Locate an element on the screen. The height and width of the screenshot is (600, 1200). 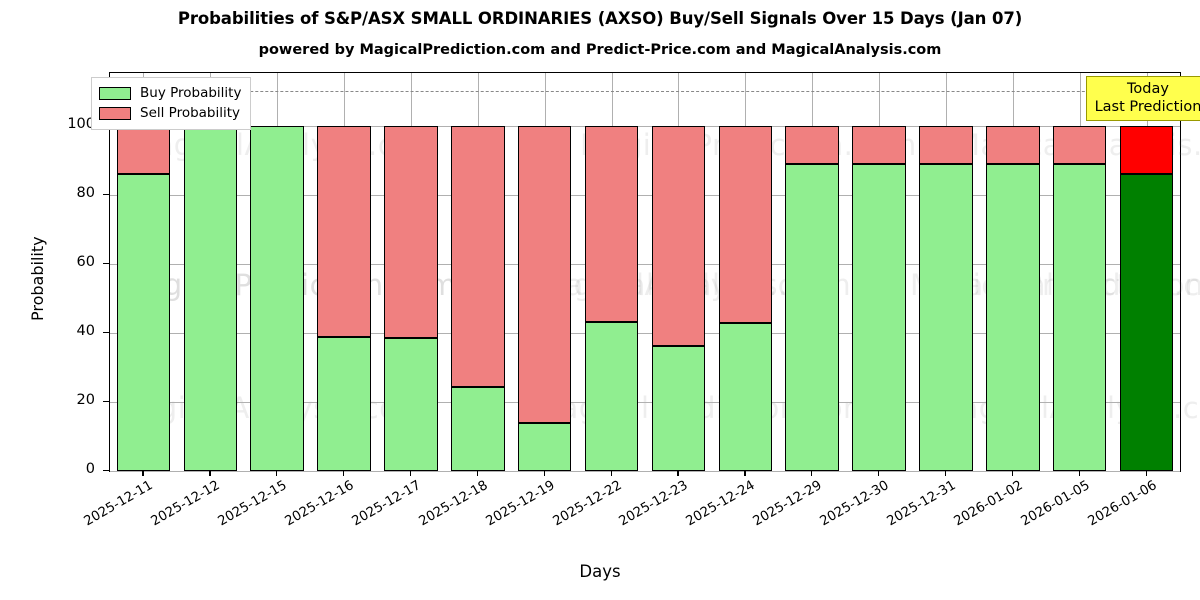
y-tick-label: 80 is located at coordinates (85, 192).